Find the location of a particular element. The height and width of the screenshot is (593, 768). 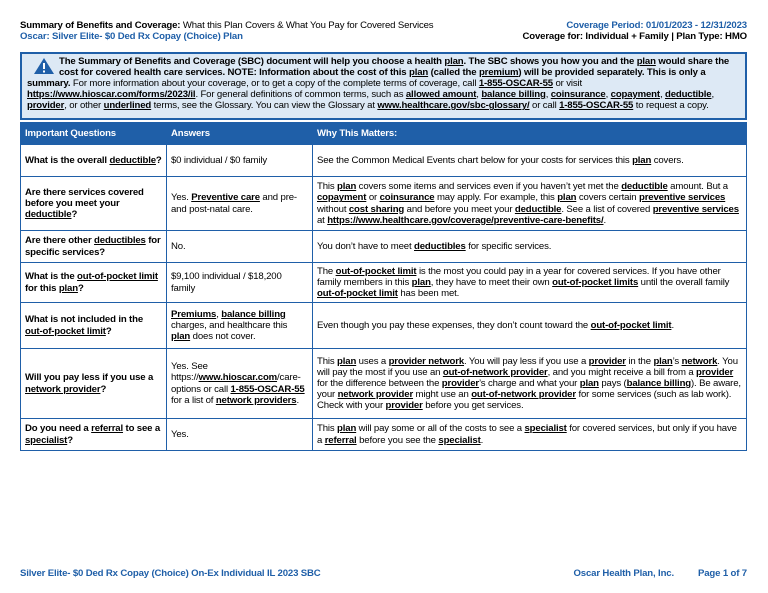

question: What is the overall deductible? is located at coordinates (93, 160).